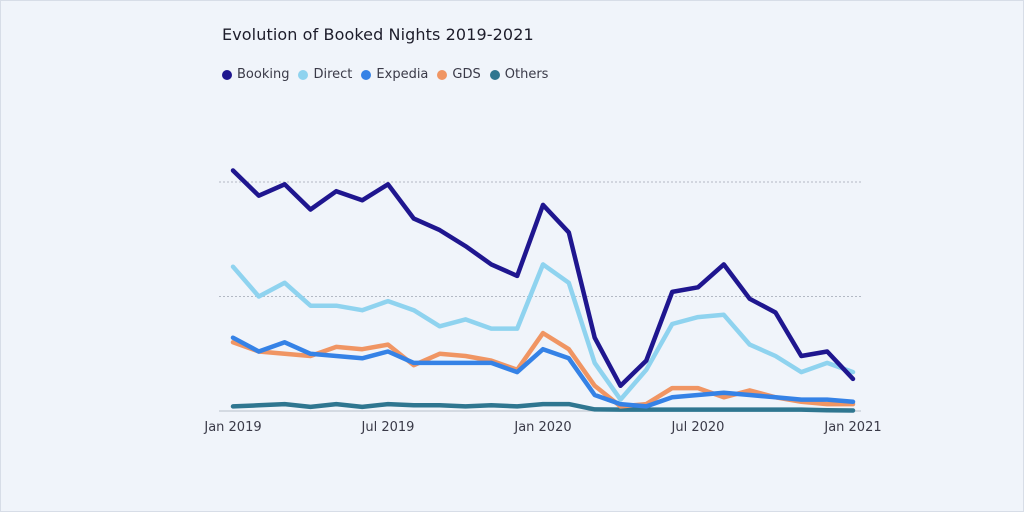 The width and height of the screenshot is (1024, 512). I want to click on x-tick-label: Jul 2020, so click(698, 427).